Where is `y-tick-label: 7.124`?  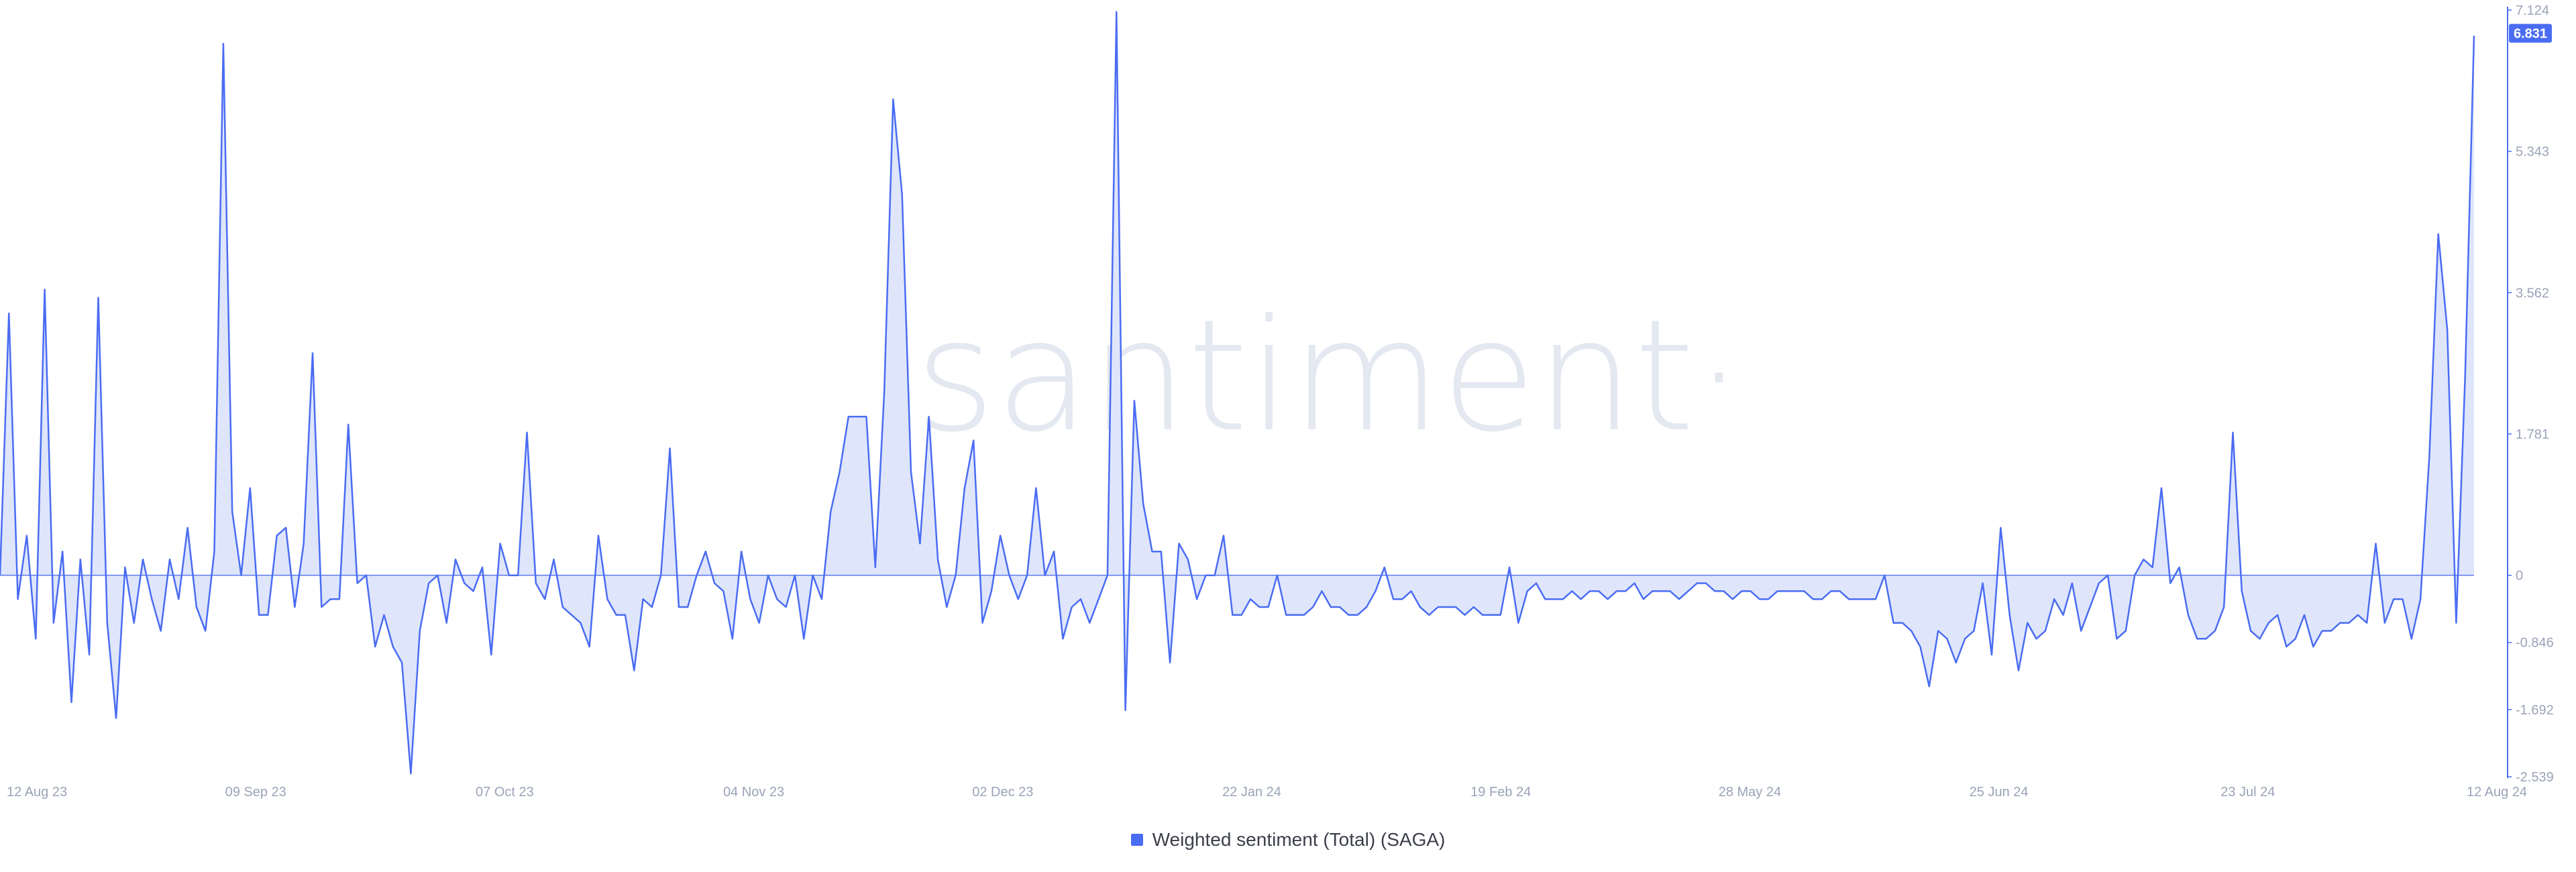 y-tick-label: 7.124 is located at coordinates (2532, 10).